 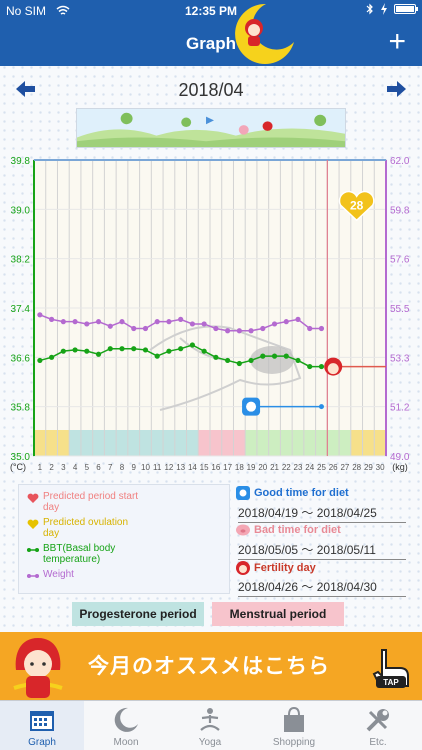 What do you see at coordinates (380, 467) in the screenshot?
I see `x-tick-label: 30` at bounding box center [380, 467].